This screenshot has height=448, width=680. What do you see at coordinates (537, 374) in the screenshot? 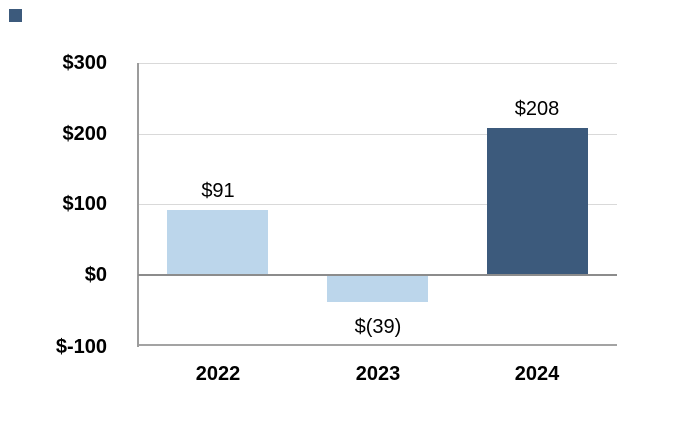
I see `x-tick-label: 2024` at bounding box center [537, 374].